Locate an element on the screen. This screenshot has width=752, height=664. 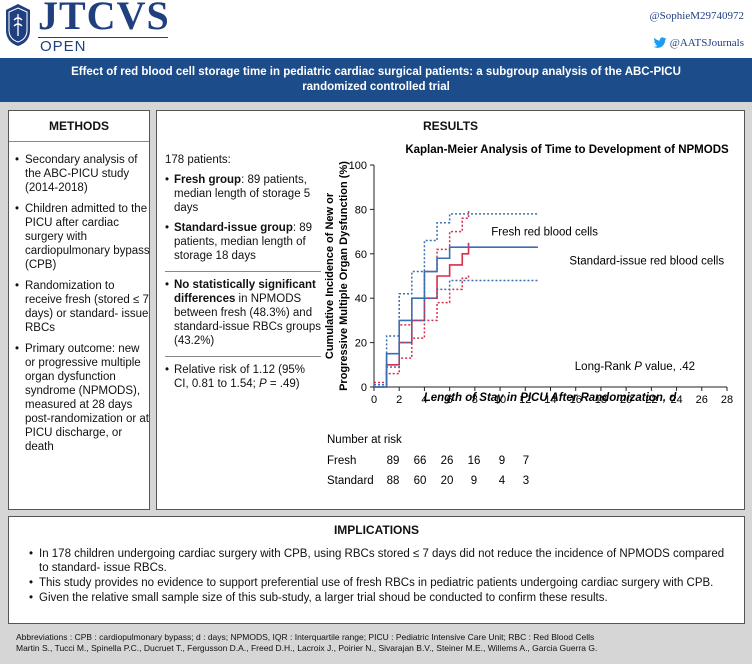
risk-table-cell: 60 is located at coordinates (420, 481).